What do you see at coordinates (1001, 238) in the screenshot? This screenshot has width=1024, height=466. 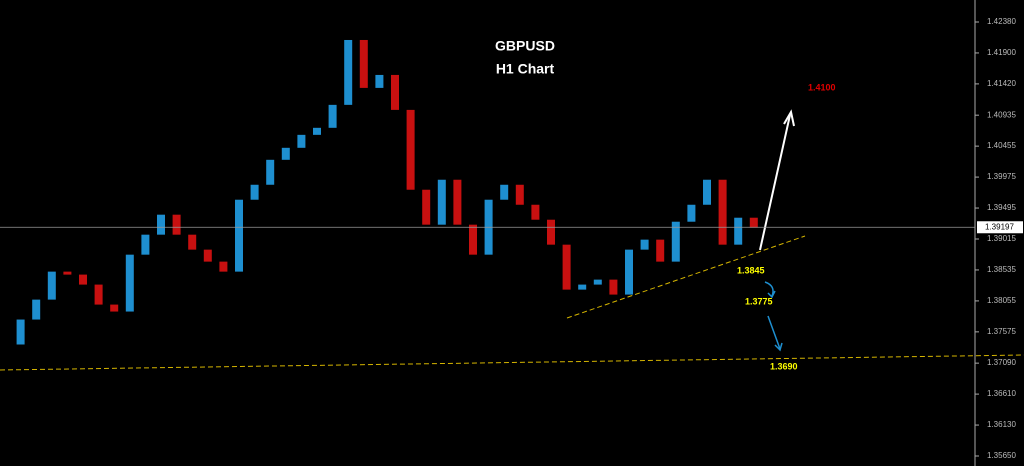 I see `y-tick-label: 1.39015` at bounding box center [1001, 238].